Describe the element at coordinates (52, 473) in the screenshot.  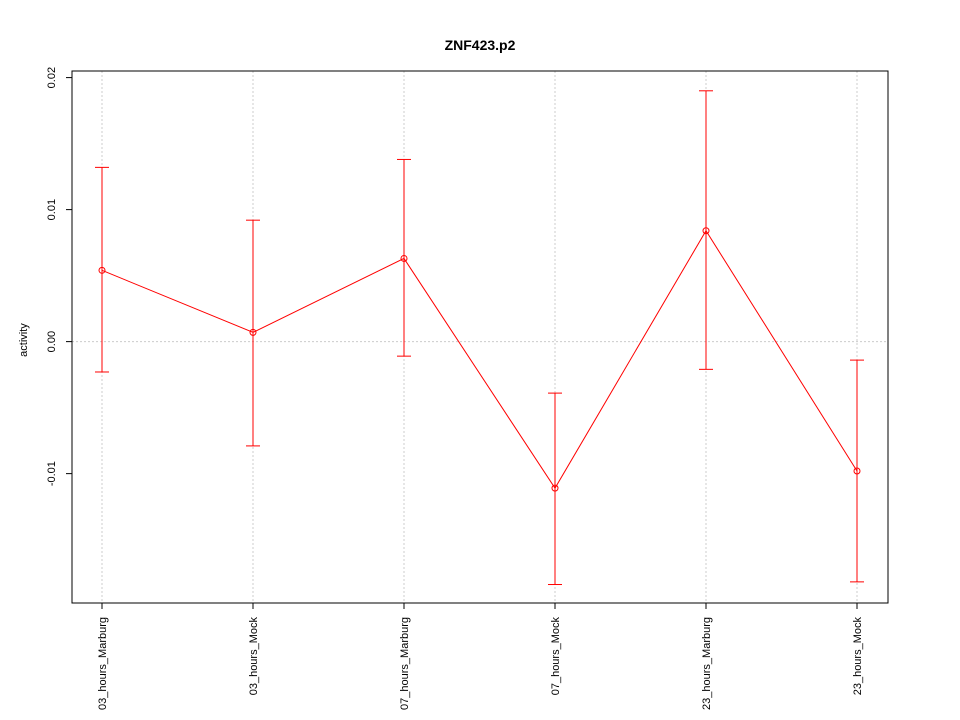
I see `y-tick-label-0: -0.01` at that location.